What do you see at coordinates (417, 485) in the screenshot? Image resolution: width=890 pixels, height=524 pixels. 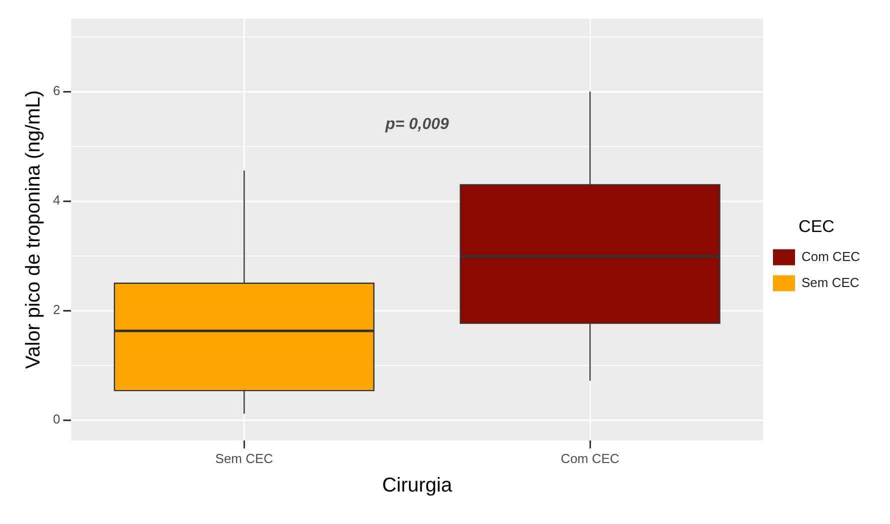 I see `x-axis-title: Cirurgia` at bounding box center [417, 485].